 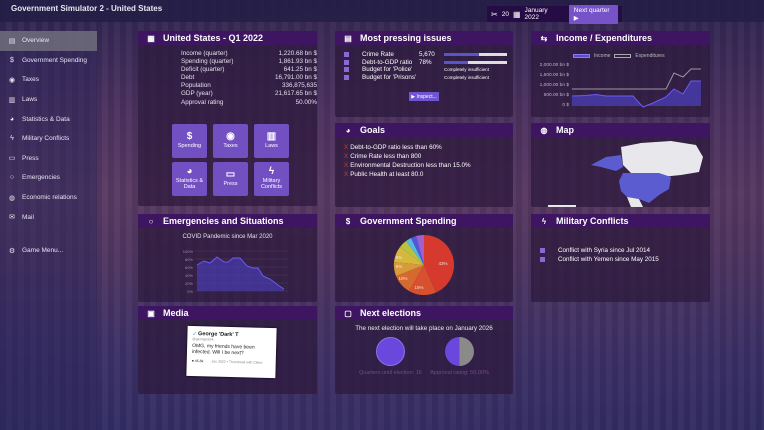 What do you see at coordinates (48, 100) in the screenshot?
I see `sidebar-item-laws: ▥ Laws` at bounding box center [48, 100].